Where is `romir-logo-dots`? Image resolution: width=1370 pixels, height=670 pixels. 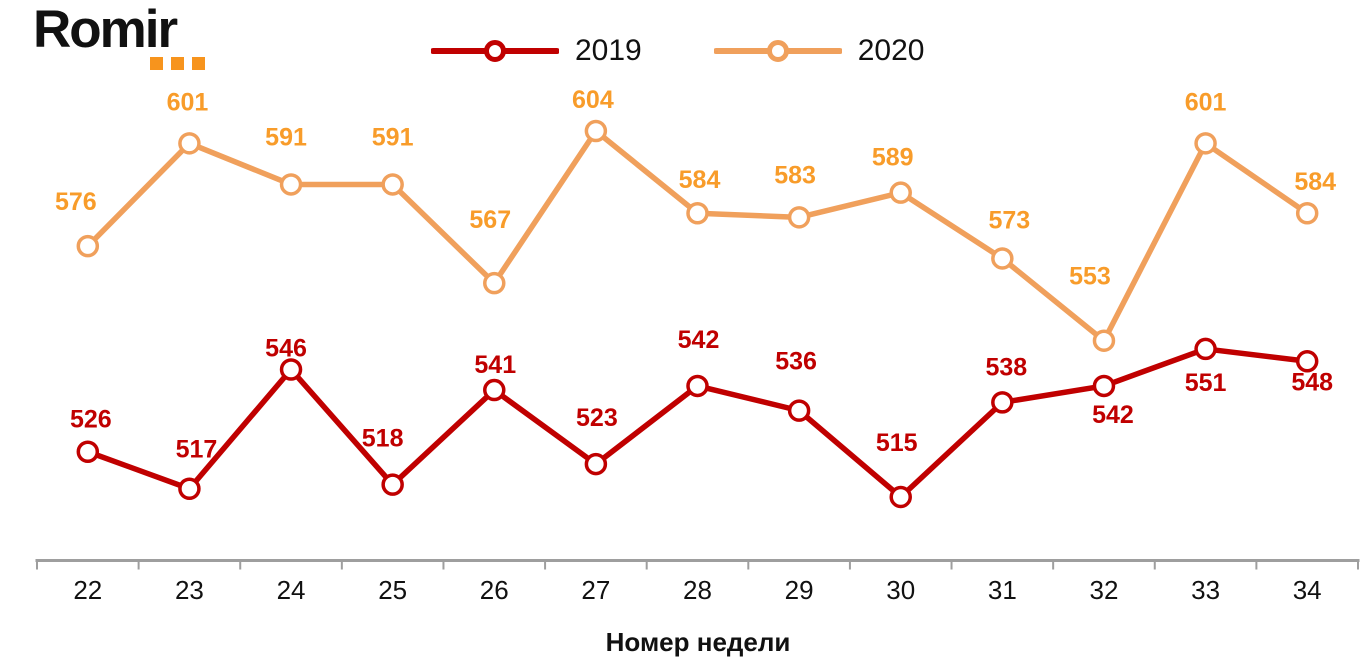
romir-logo-dots is located at coordinates (177, 63).